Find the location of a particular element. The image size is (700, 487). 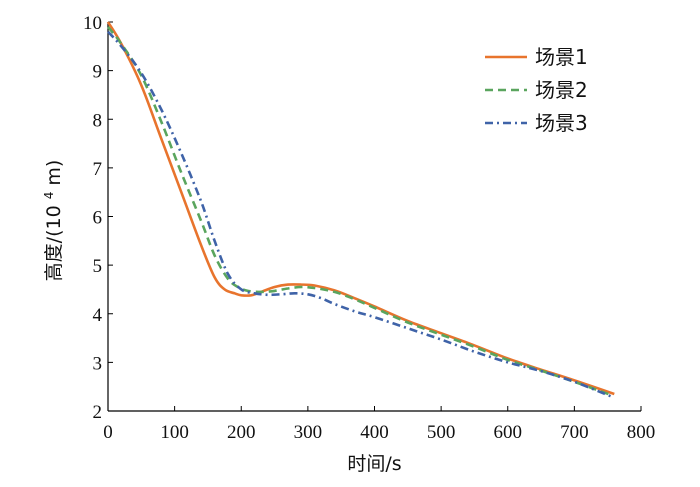

x-tick-label: 400 is located at coordinates (374, 432).